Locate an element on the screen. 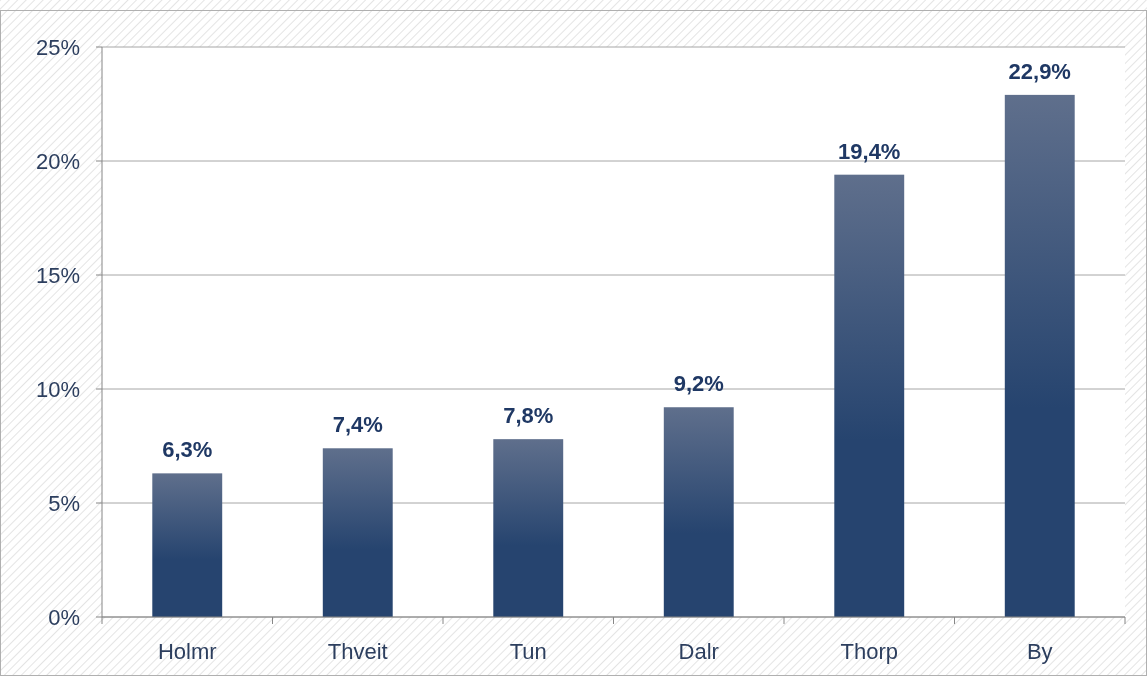 Image resolution: width=1147 pixels, height=676 pixels. y-tick-label: 25% is located at coordinates (57, 47).